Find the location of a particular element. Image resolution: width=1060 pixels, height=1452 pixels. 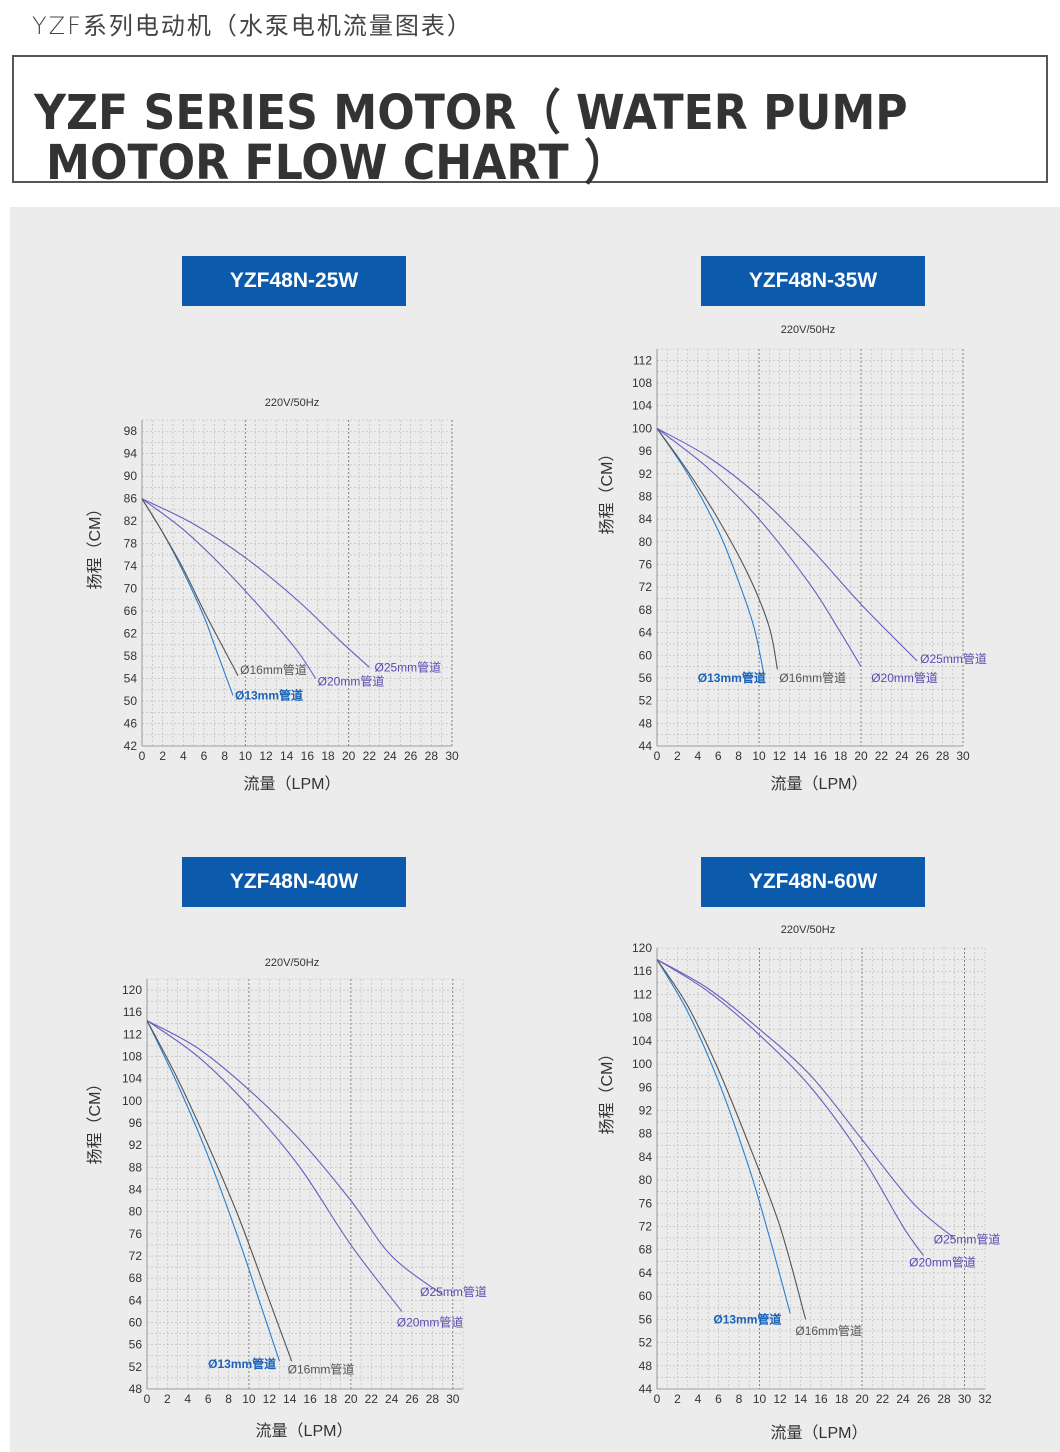

y-tick-label: 92 is located at coordinates (136, 1145).